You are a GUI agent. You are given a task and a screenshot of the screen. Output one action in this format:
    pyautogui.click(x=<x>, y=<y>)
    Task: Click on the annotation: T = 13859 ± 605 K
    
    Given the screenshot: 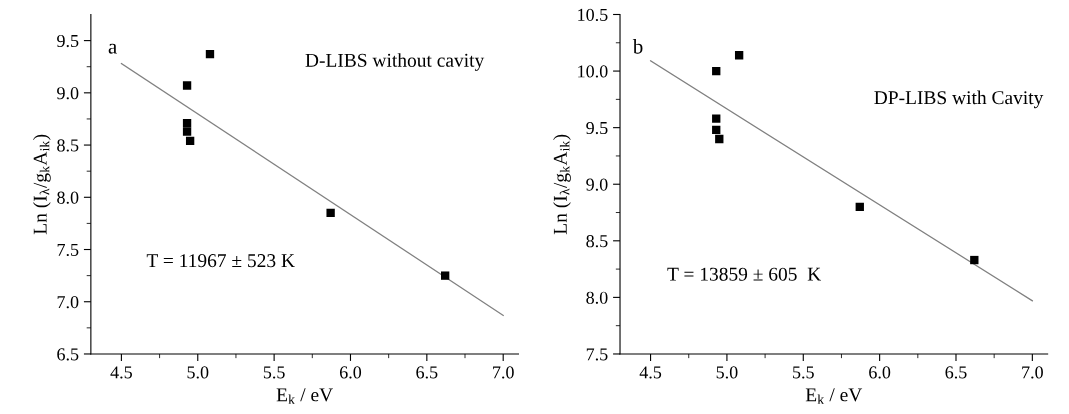 What is the action you would take?
    pyautogui.click(x=744, y=274)
    